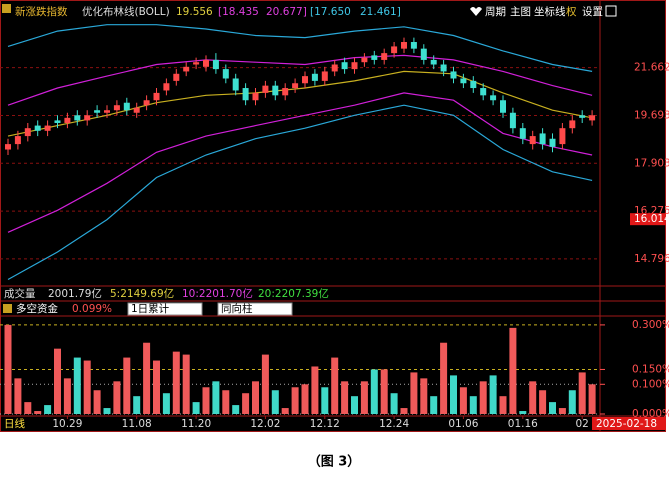  What do you see at coordinates (67, 424) in the screenshot?
I see `x-tick-label: 10.29` at bounding box center [67, 424].